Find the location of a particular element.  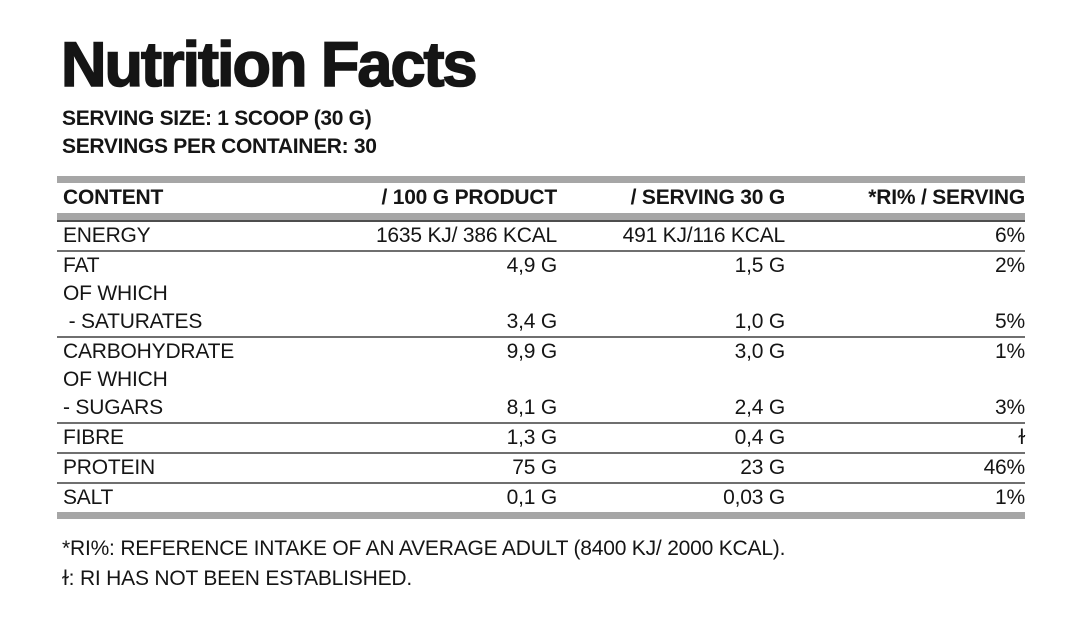

header-per-serving: / SERVING 30 G is located at coordinates (708, 197).